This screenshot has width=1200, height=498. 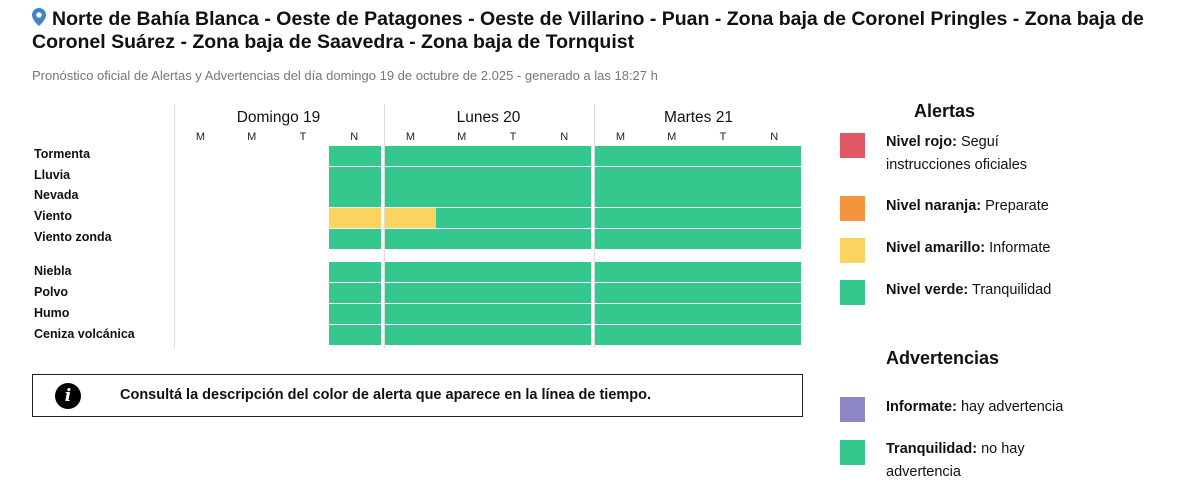 What do you see at coordinates (53, 216) in the screenshot?
I see `phenomenon-label: Viento` at bounding box center [53, 216].